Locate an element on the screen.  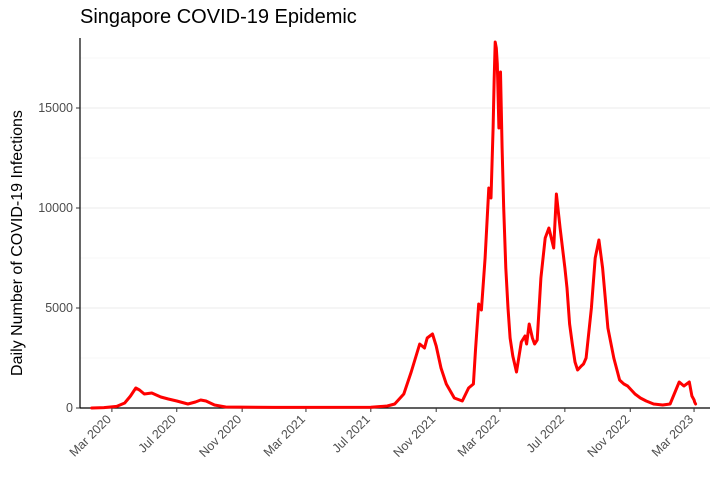
y-axis-ticks: 0 5000 10000 15000 is located at coordinates (59, 258).